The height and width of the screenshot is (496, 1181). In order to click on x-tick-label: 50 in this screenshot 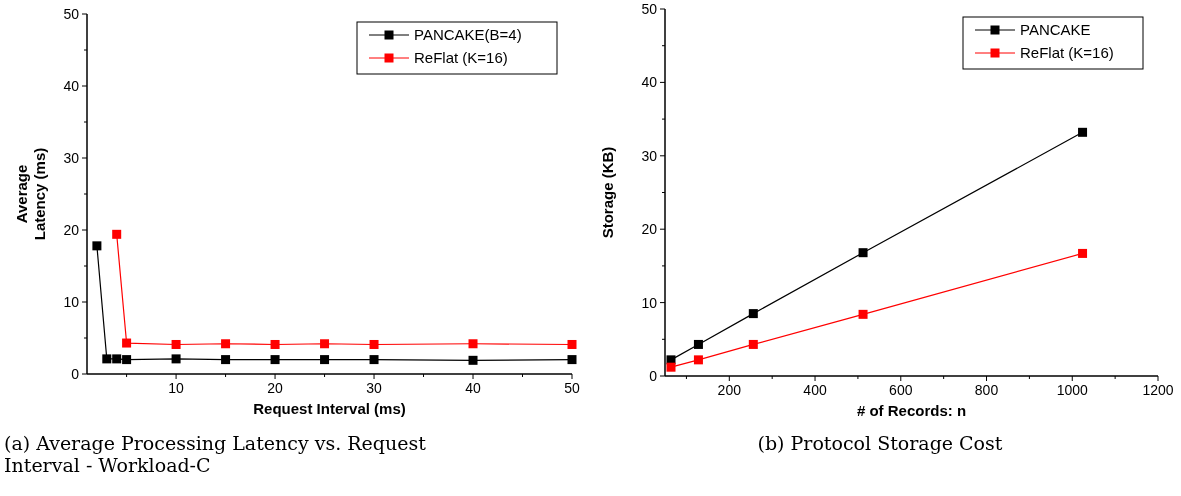, I will do `click(572, 388)`.